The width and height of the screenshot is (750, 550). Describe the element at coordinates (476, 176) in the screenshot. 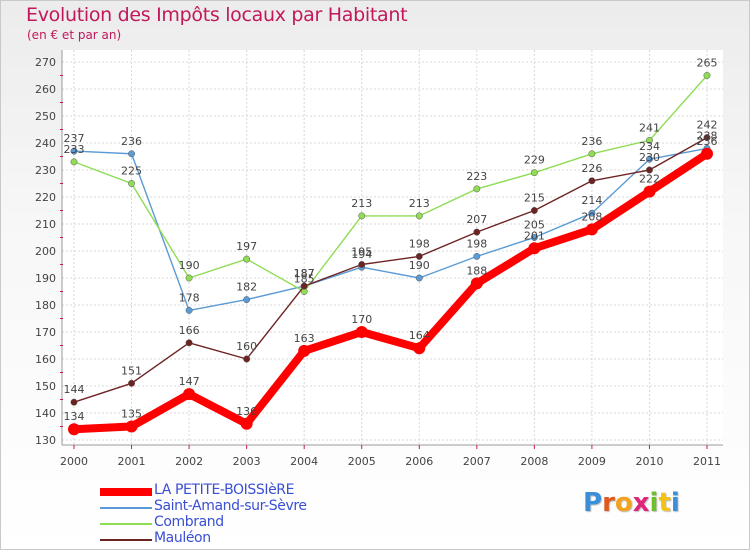

I see `data-label: 223` at that location.